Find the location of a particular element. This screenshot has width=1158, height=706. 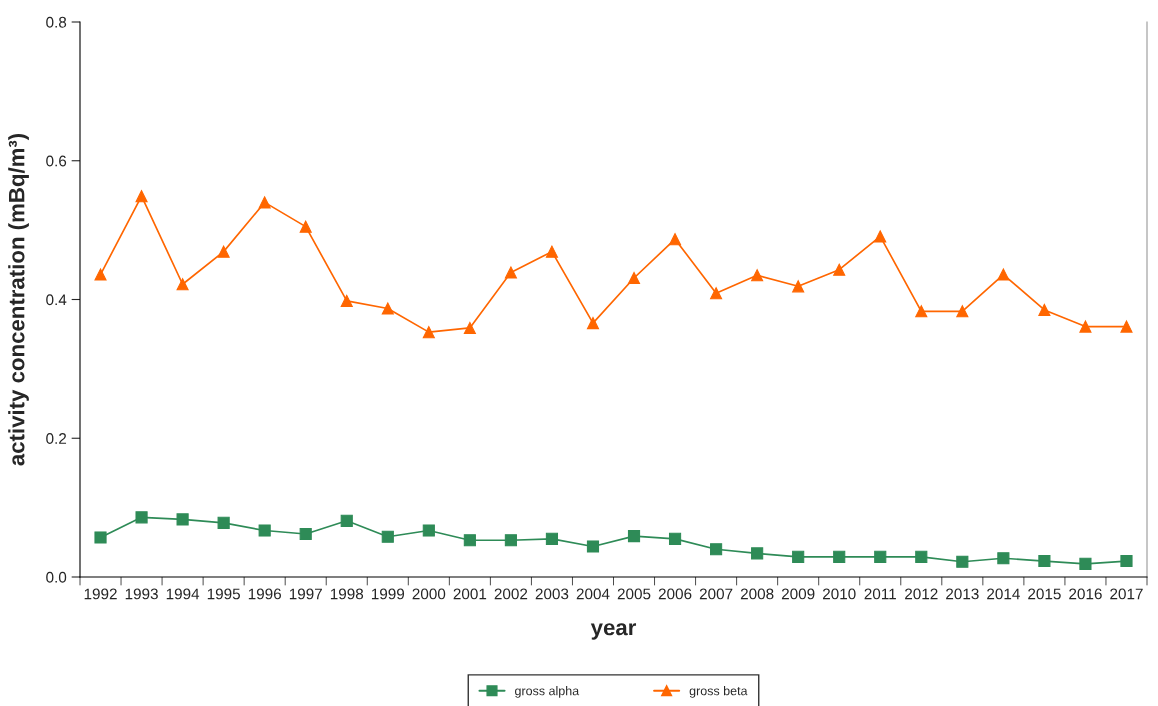

x-tick-label: 2004 is located at coordinates (593, 594).